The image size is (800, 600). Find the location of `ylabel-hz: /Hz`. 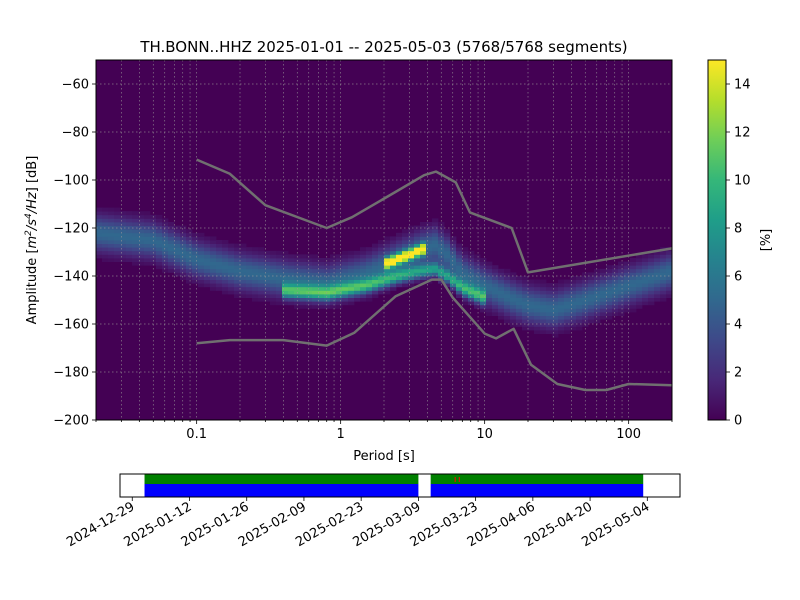

ylabel-hz: /Hz is located at coordinates (32, 202).